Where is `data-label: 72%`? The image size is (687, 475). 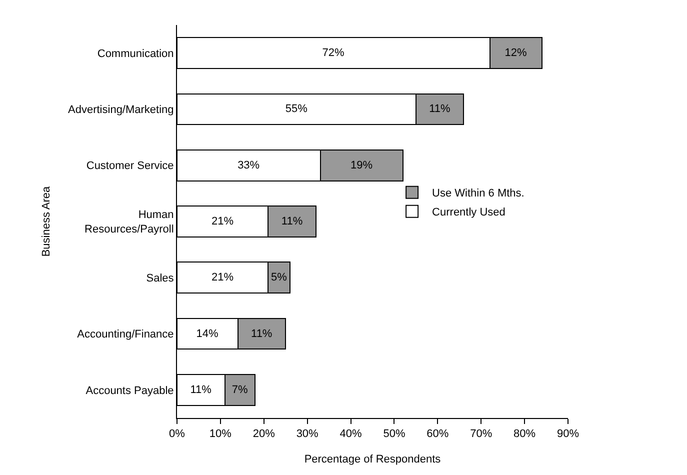 data-label: 72% is located at coordinates (333, 53).